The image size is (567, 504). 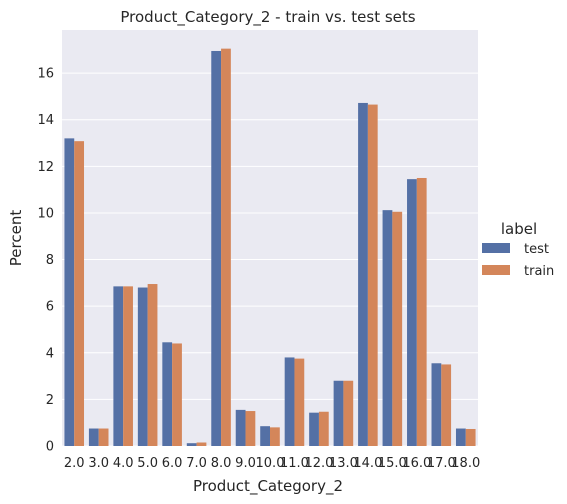 What do you see at coordinates (196, 463) in the screenshot?
I see `x-tick-label: 7.0` at bounding box center [196, 463].